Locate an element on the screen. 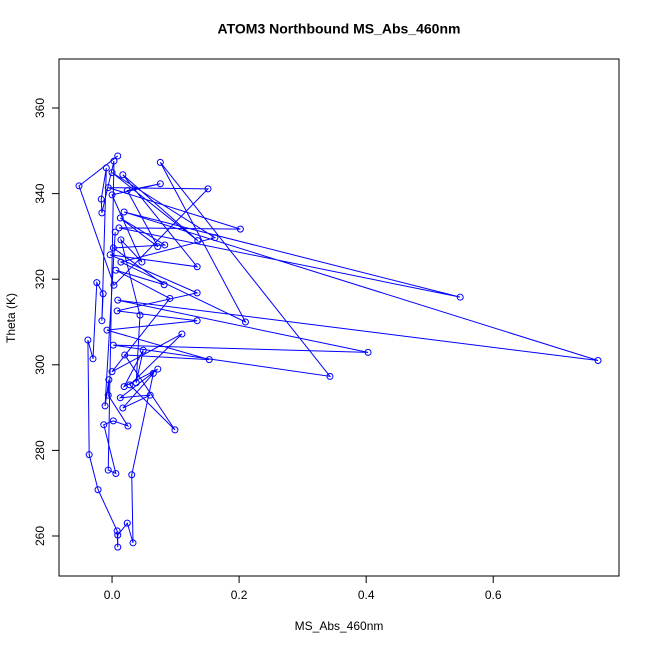 The height and width of the screenshot is (650, 650). y-axis-label: Theta (K) is located at coordinates (11, 318).